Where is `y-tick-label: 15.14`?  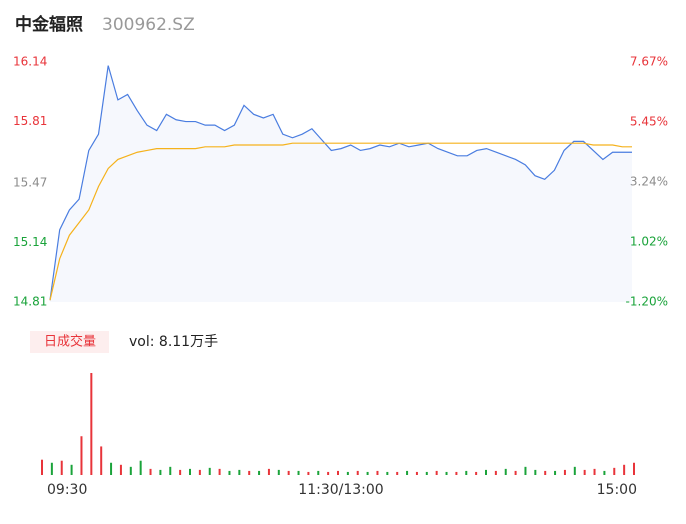
y-tick-label: 15.14 is located at coordinates (30, 242).